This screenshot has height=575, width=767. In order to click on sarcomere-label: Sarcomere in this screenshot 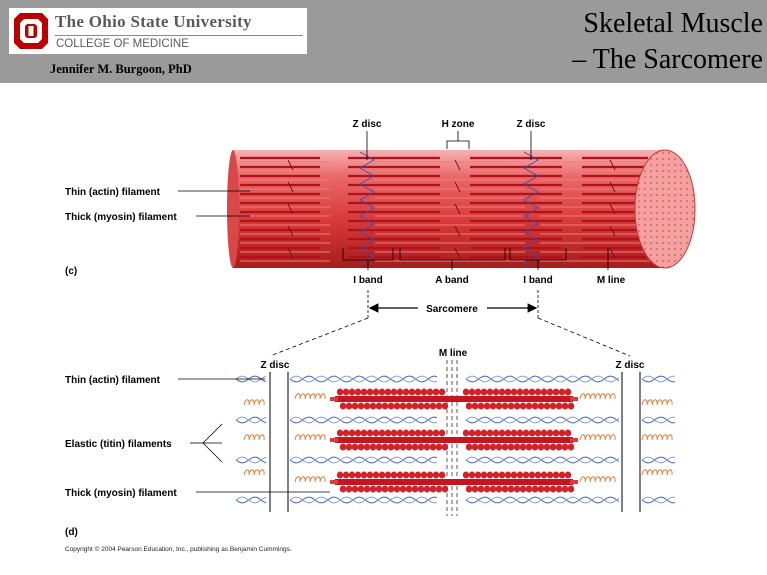, I will do `click(452, 309)`.